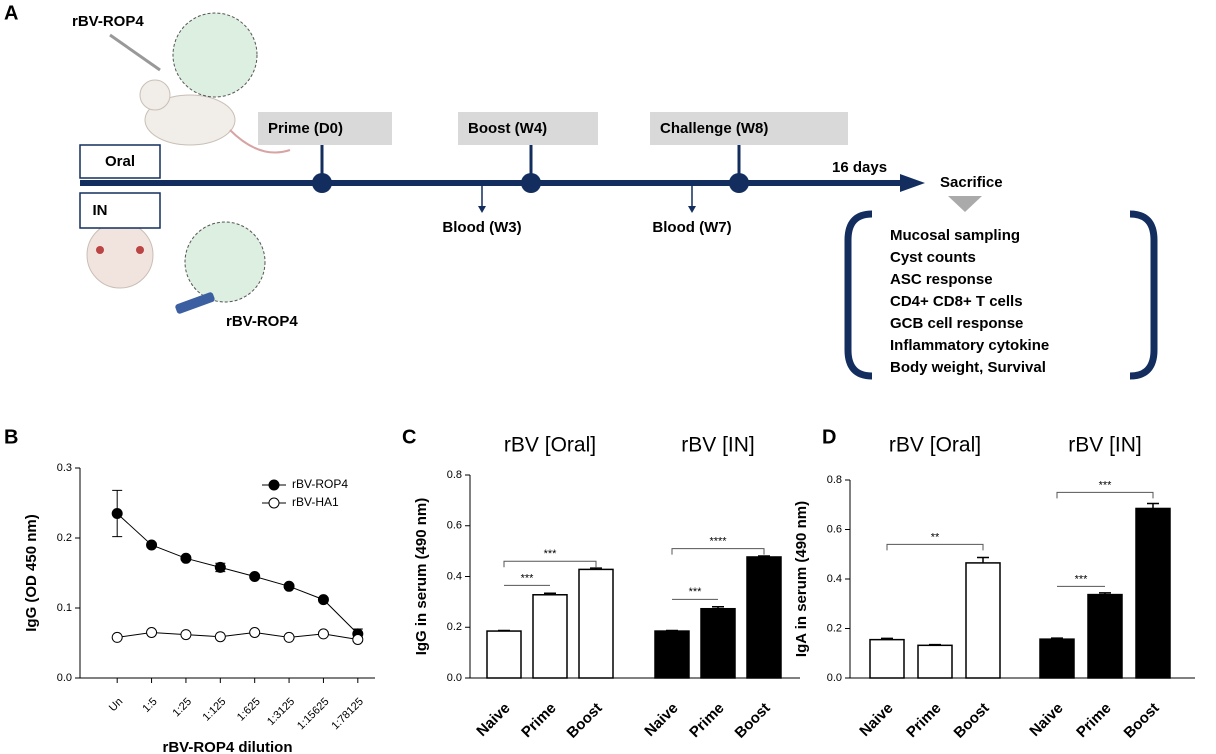  What do you see at coordinates (347, 714) in the screenshot?
I see `x-tick-label: 1:78125` at bounding box center [347, 714].